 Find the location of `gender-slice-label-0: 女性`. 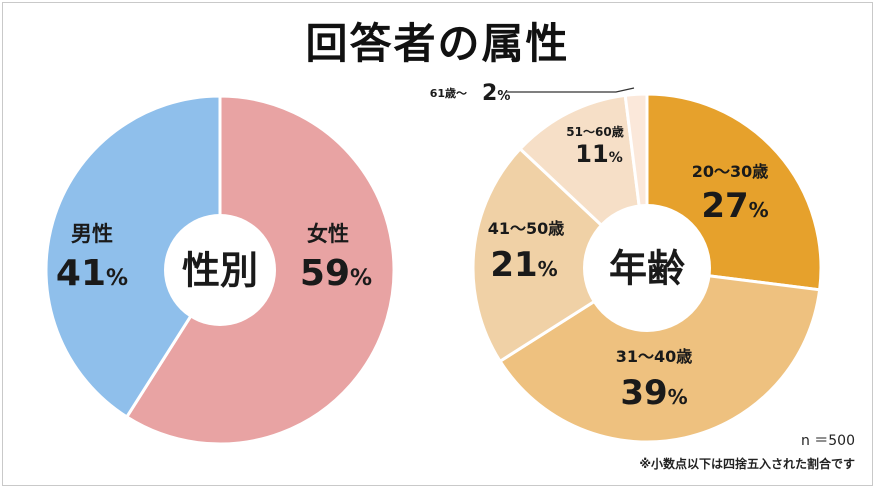

gender-slice-label-0: 女性 is located at coordinates (328, 234).